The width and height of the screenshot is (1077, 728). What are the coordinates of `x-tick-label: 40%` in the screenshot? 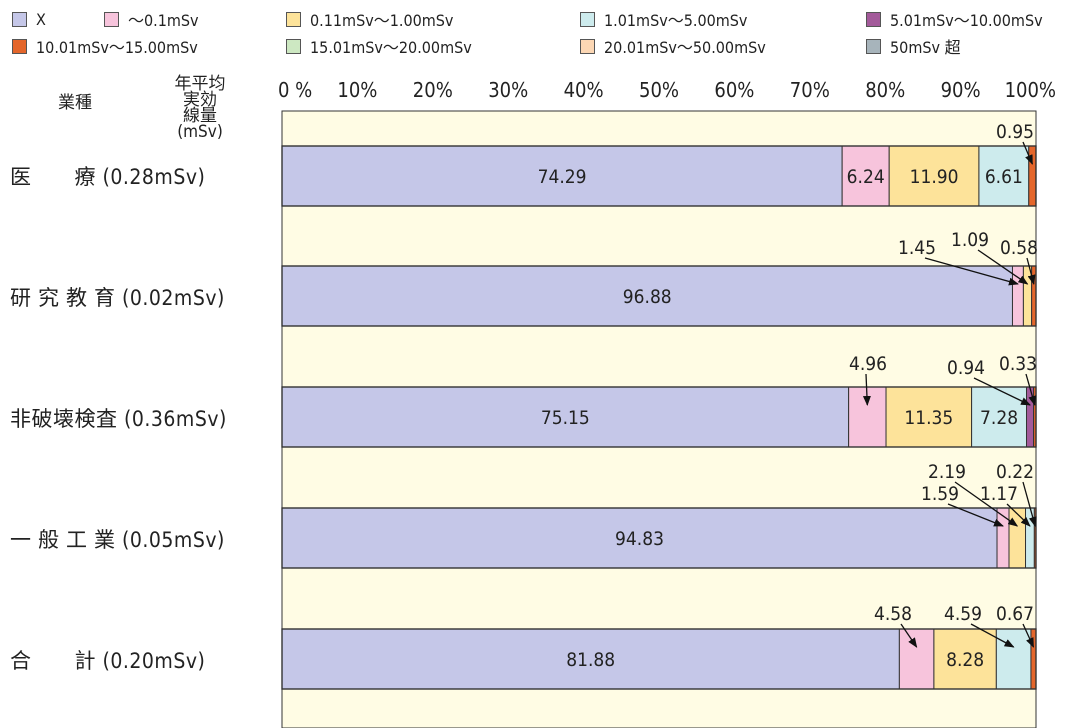 It's located at (584, 90).